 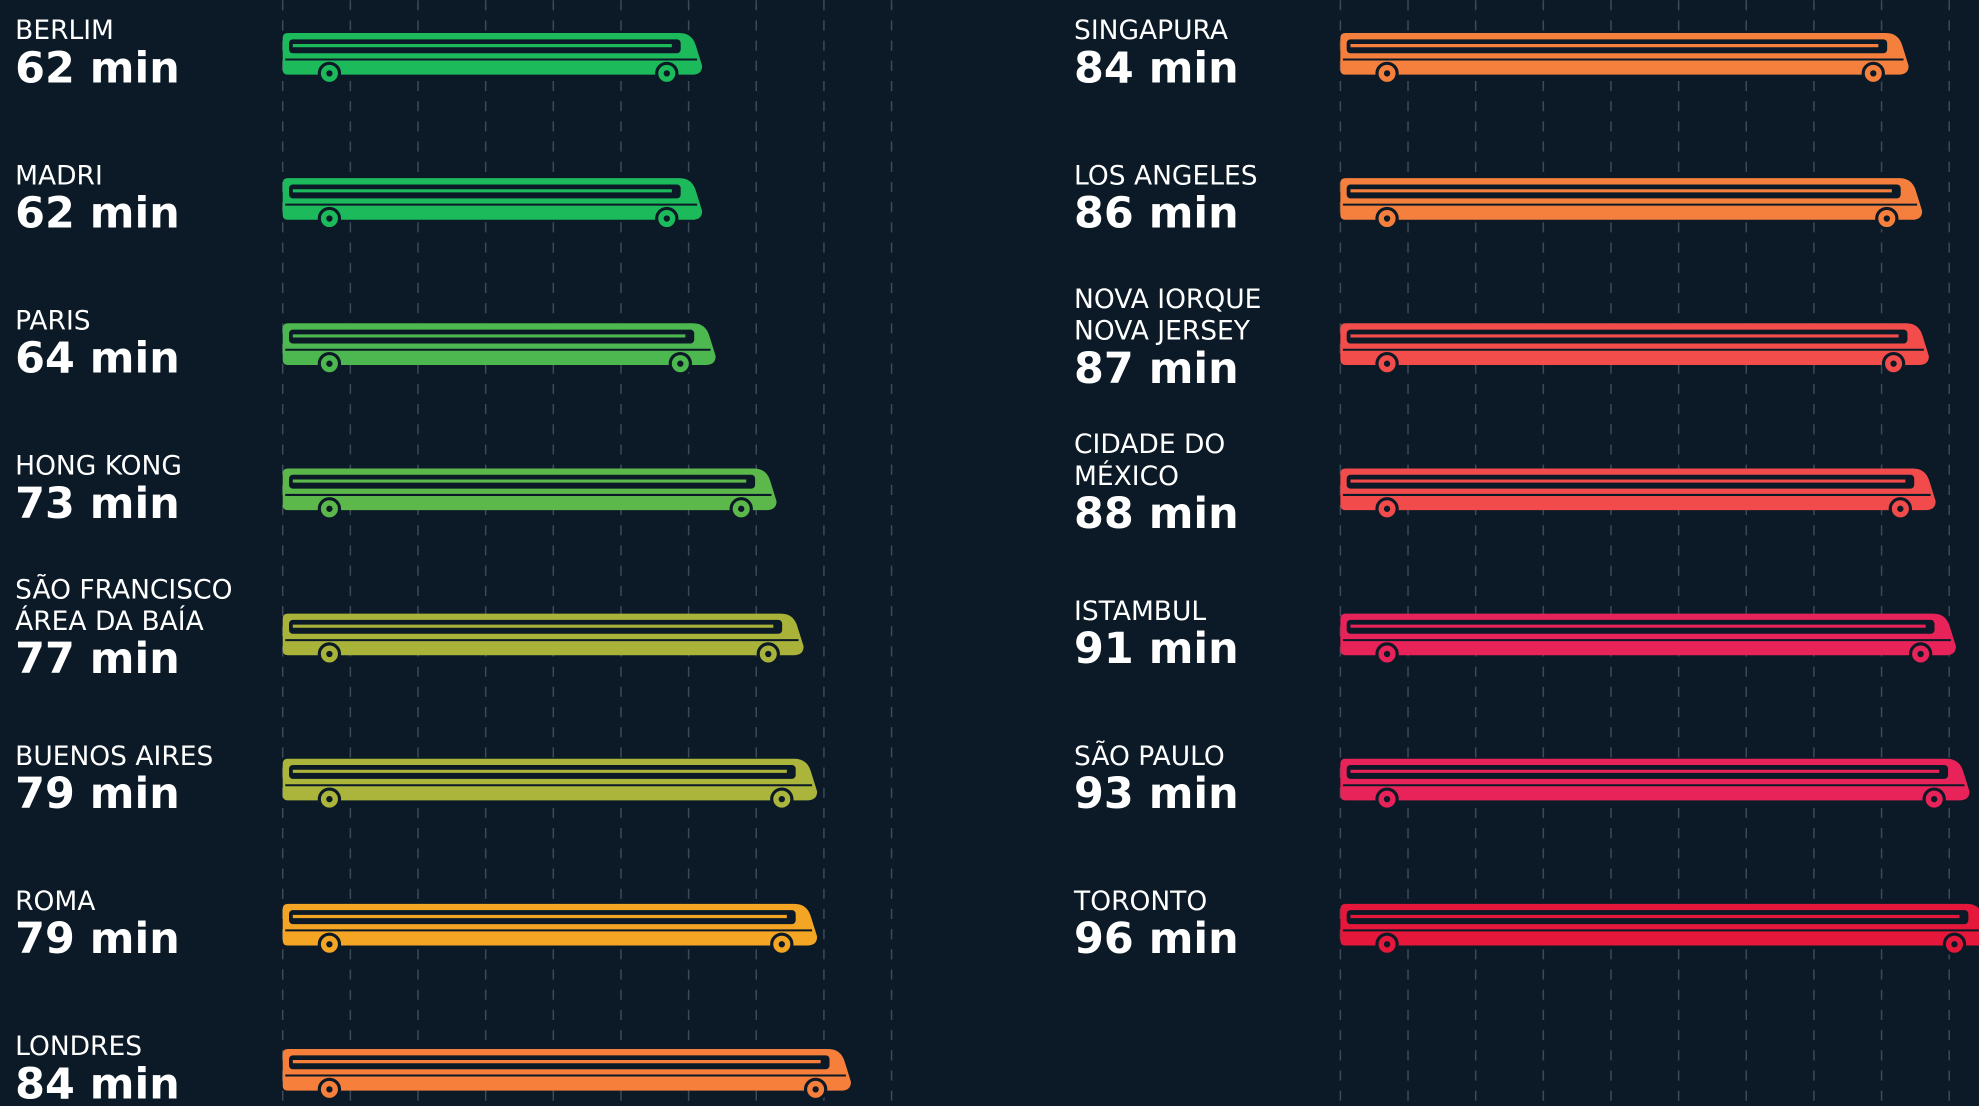 What do you see at coordinates (97, 359) in the screenshot?
I see `value-label: 64 min` at bounding box center [97, 359].